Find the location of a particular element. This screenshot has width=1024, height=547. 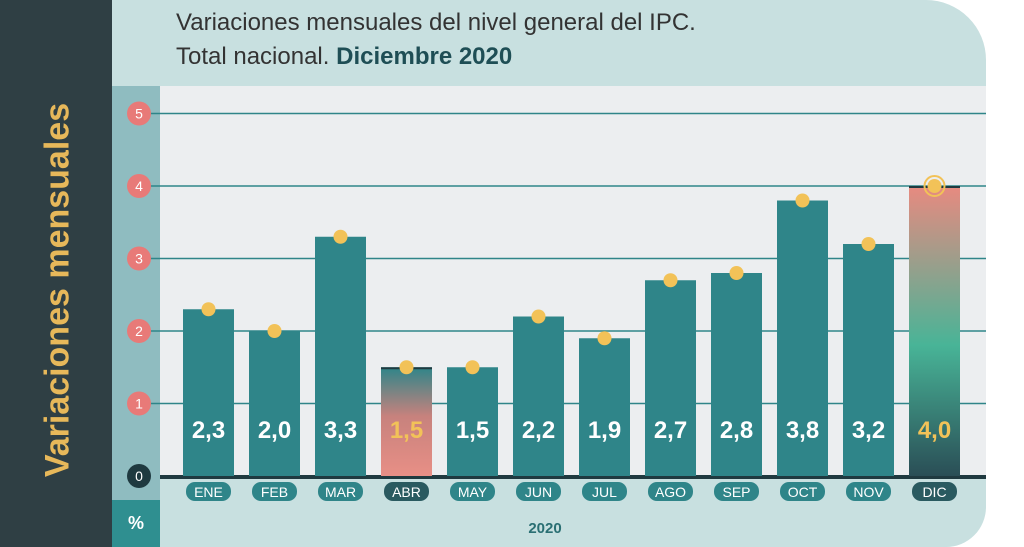

bar-dot-feb is located at coordinates (274, 331).